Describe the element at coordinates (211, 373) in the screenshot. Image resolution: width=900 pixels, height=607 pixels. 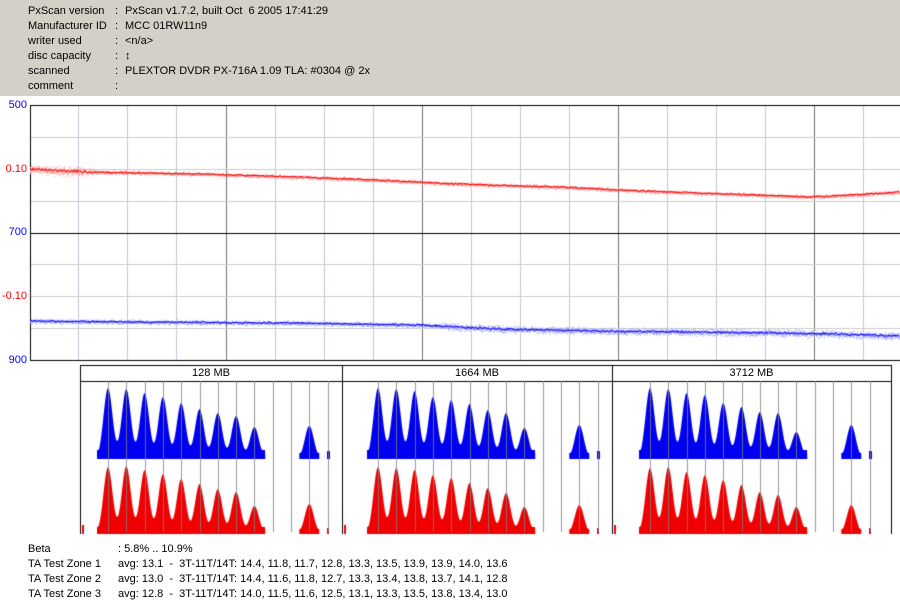
I see `histogram-panel-title-128mb: 128 MB` at that location.